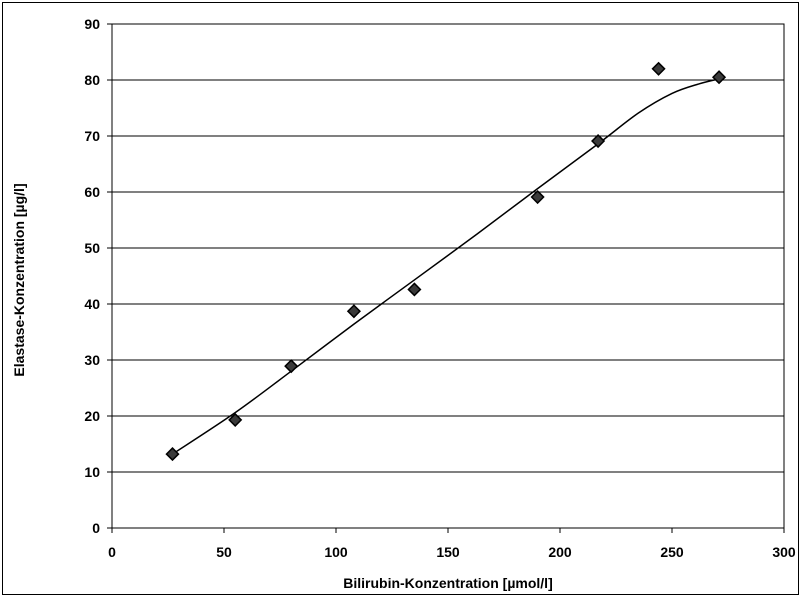 The height and width of the screenshot is (598, 804). I want to click on x-tick-label: 250, so click(672, 552).